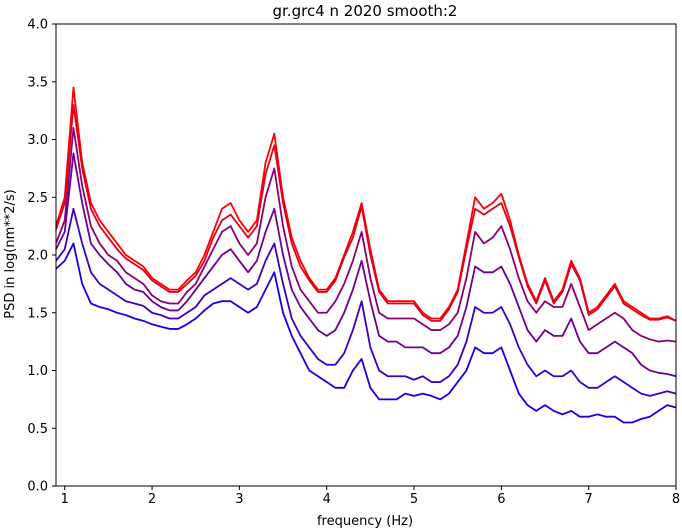 The width and height of the screenshot is (682, 531). I want to click on y-axis-label: PSD in log(nm**2/s), so click(10, 254).